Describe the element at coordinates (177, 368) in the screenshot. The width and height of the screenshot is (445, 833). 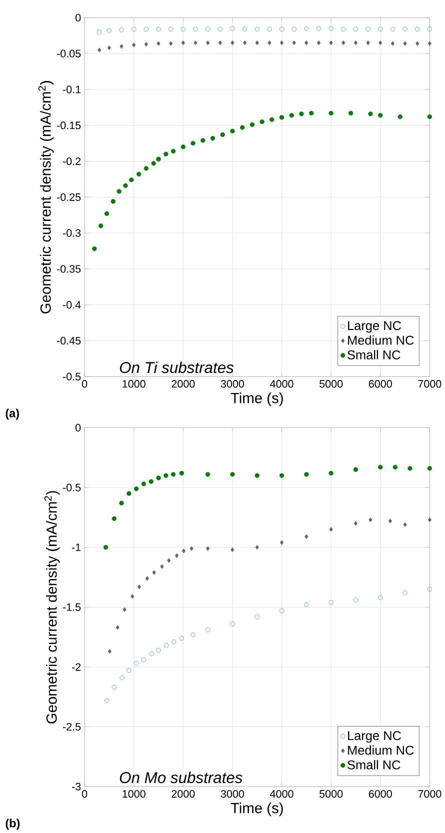
I see `annotation: On Ti substrates` at that location.